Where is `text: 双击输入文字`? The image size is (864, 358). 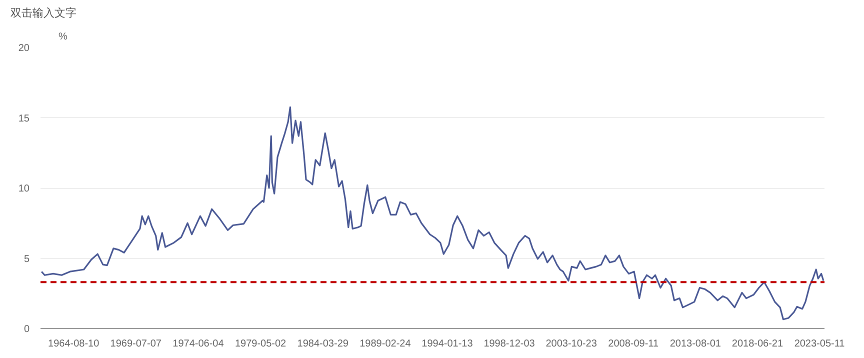 text: 双击输入文字 is located at coordinates (43, 13).